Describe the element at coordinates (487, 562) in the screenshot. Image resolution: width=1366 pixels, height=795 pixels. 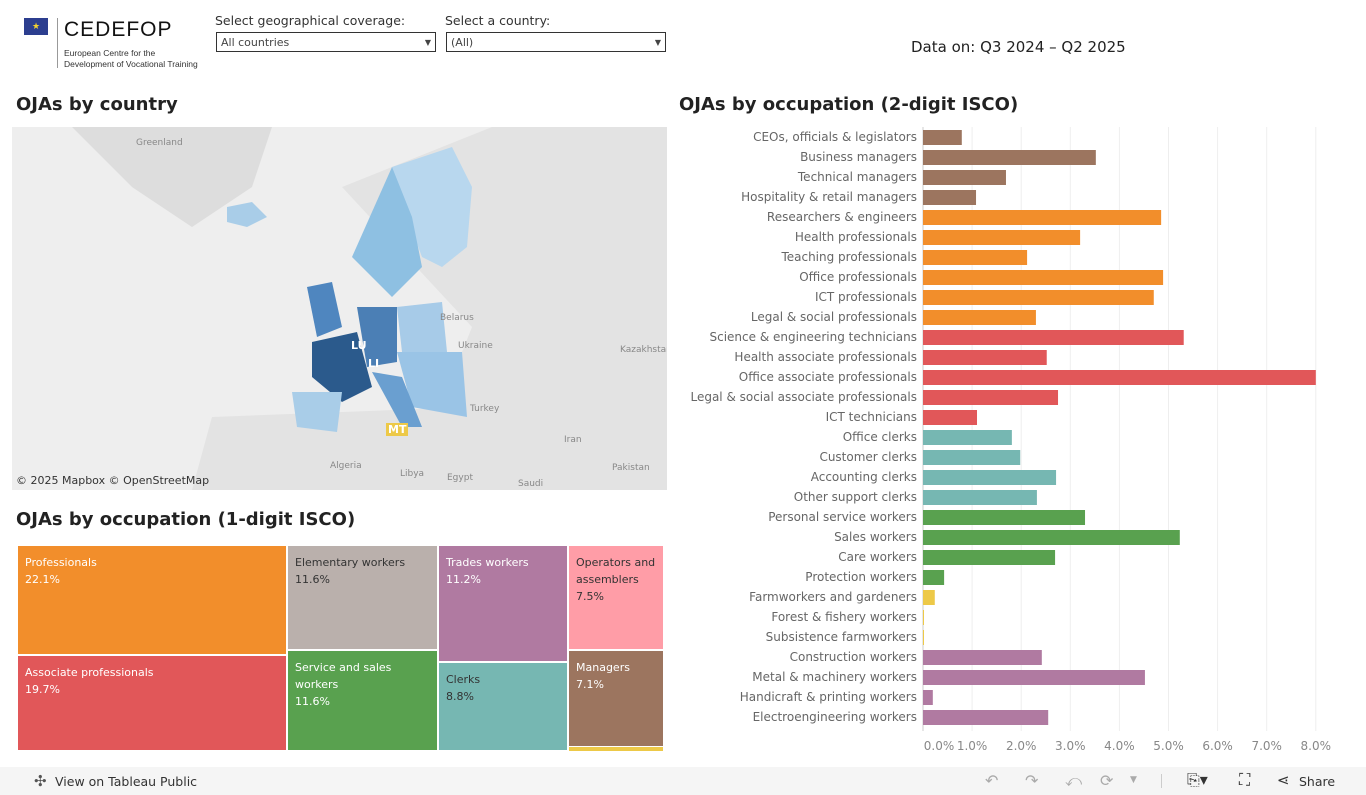
I see `tm-label: Trades workers` at that location.